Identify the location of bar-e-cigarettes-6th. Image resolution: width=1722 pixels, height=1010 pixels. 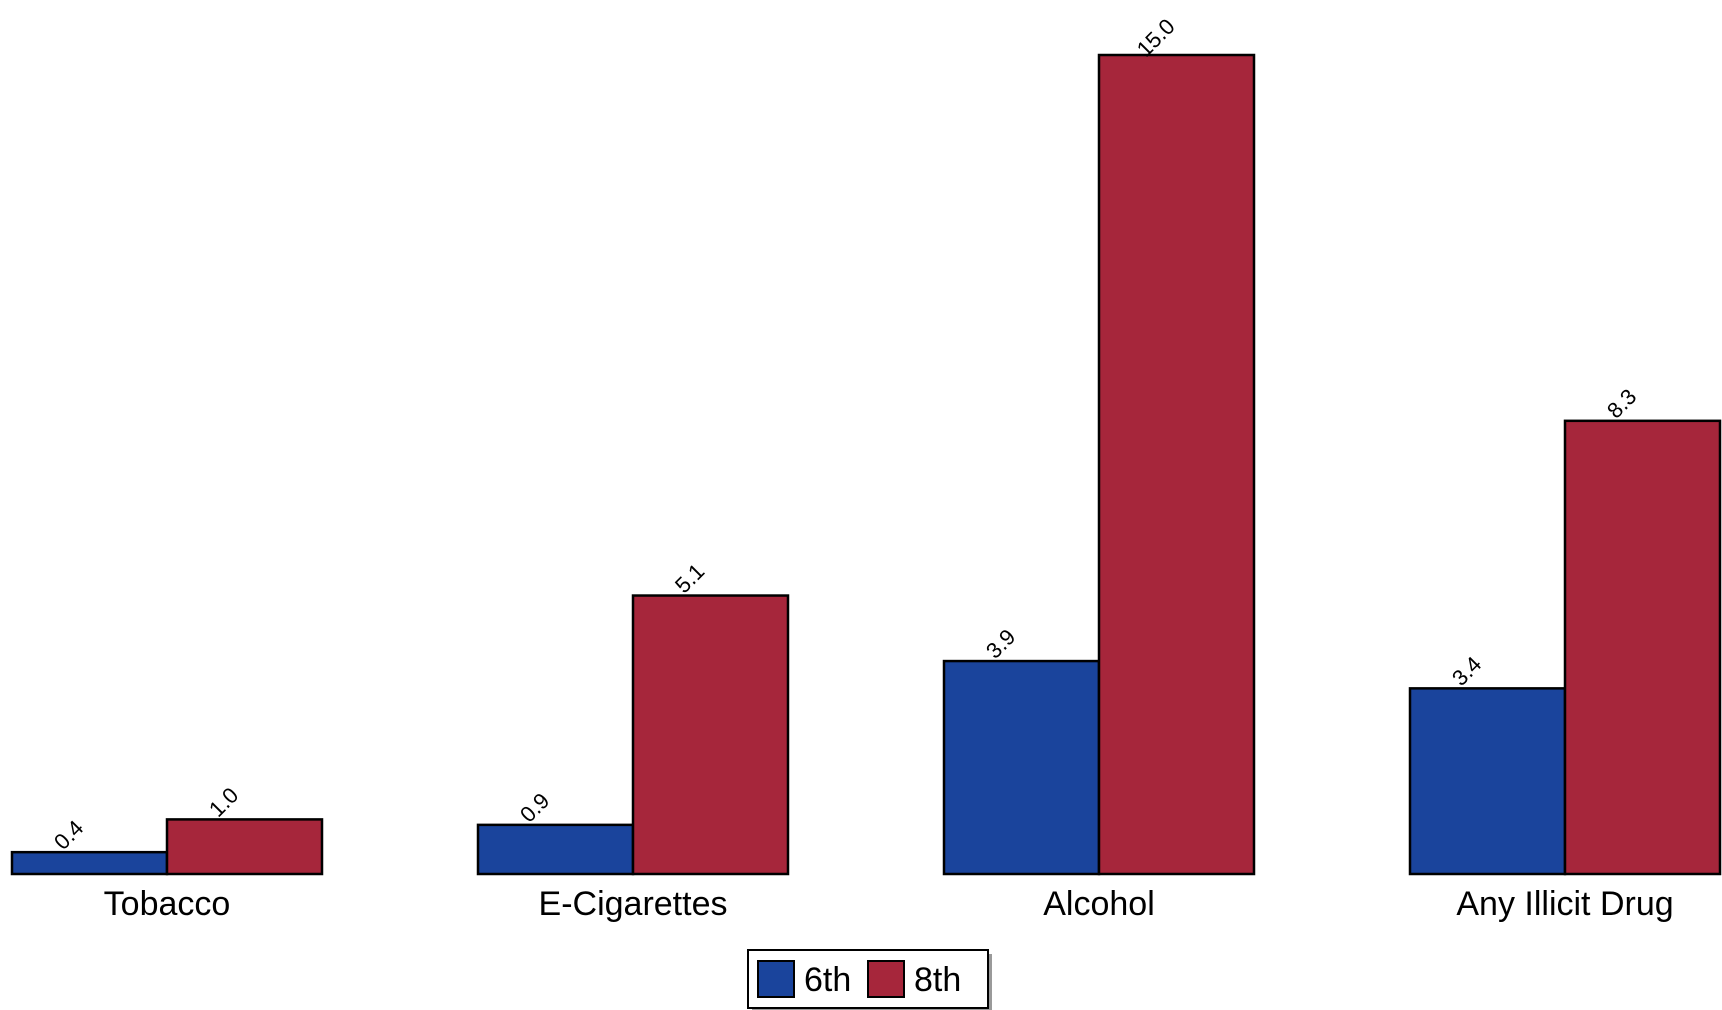
(555, 849).